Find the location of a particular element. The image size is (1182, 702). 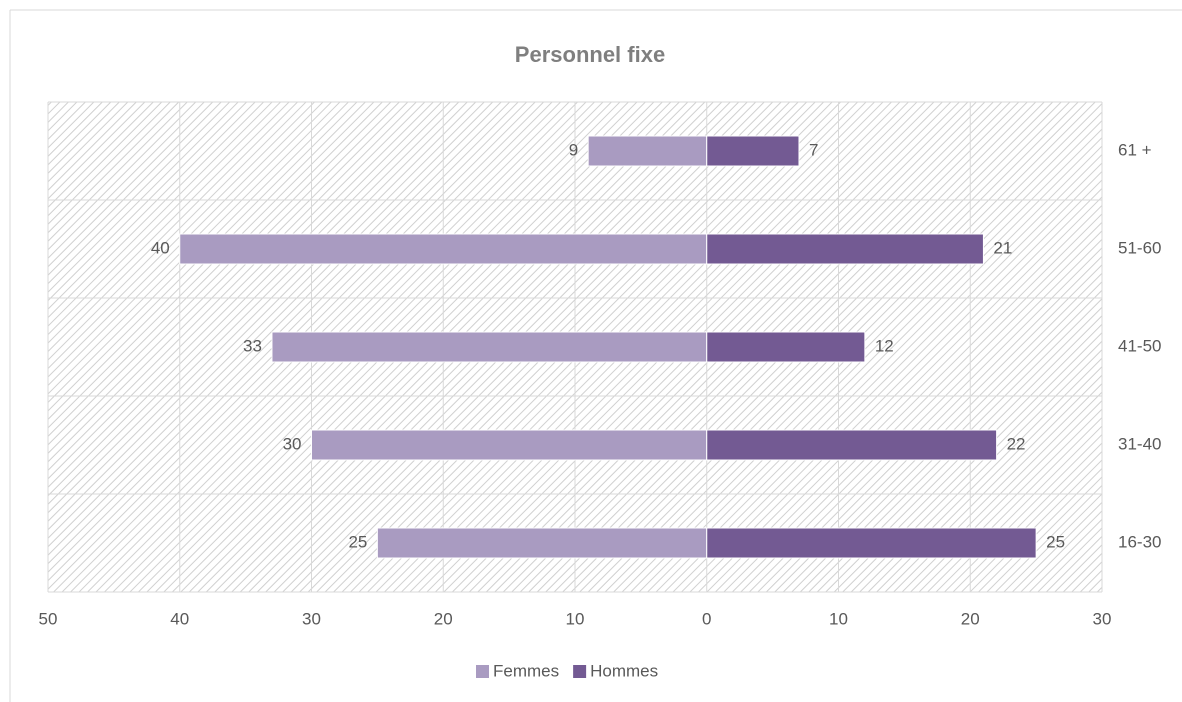

category-label: 41-50 is located at coordinates (1139, 345).